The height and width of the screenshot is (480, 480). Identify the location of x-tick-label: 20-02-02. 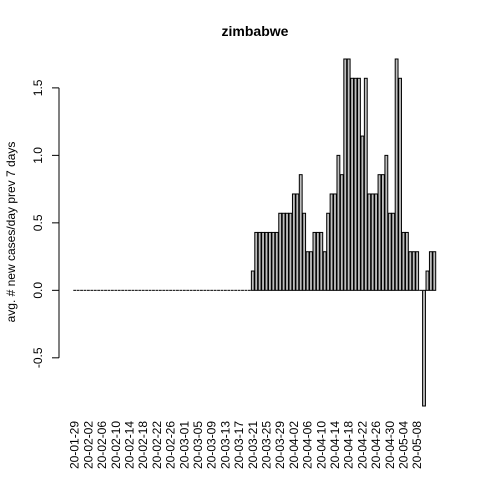
(88, 445).